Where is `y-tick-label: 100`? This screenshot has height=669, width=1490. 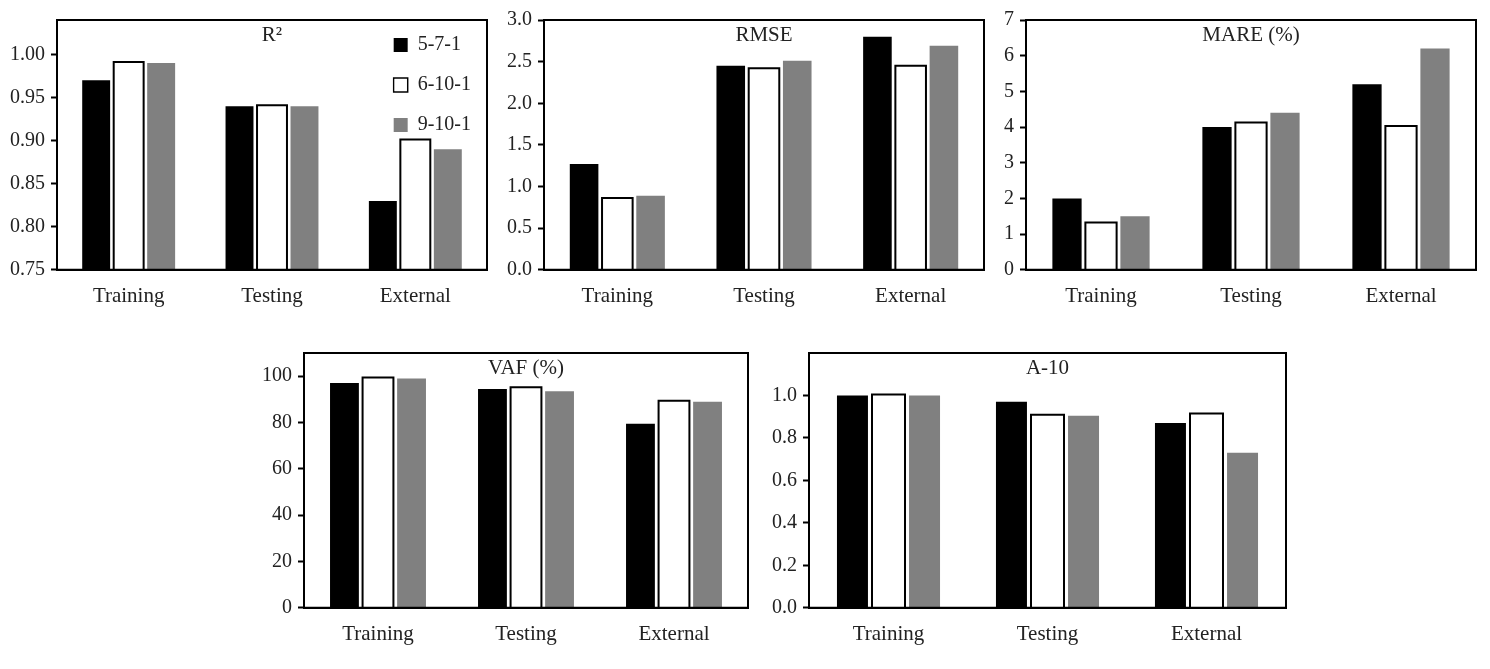 y-tick-label: 100 is located at coordinates (277, 374).